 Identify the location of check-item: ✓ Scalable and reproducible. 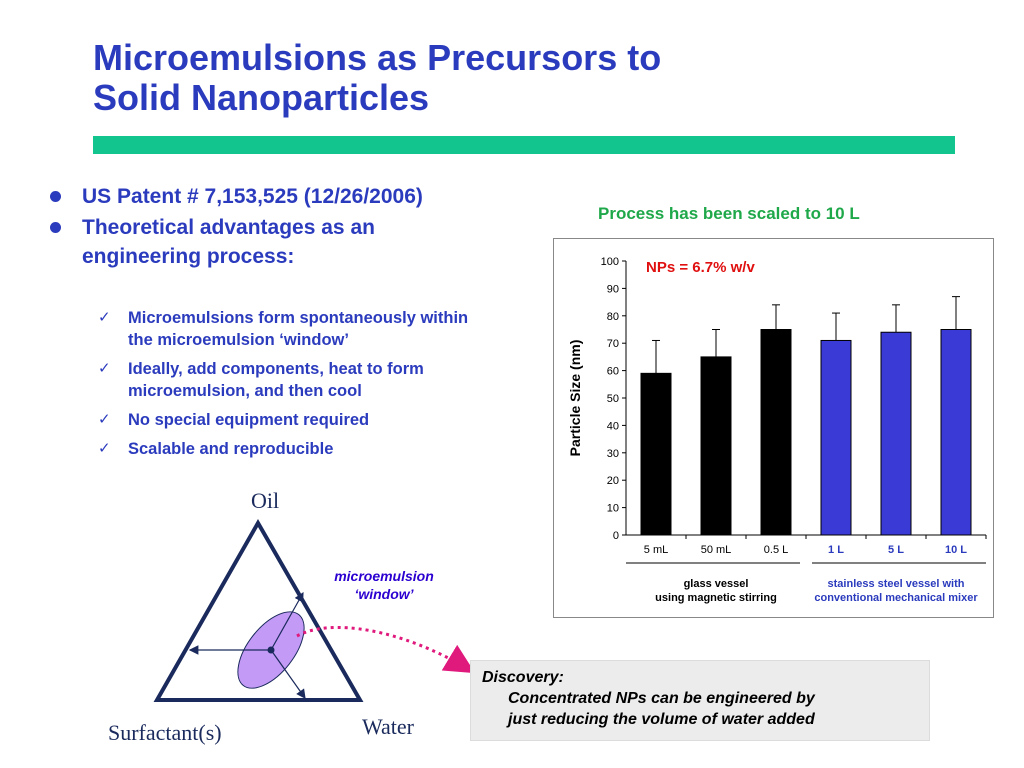
(308, 449).